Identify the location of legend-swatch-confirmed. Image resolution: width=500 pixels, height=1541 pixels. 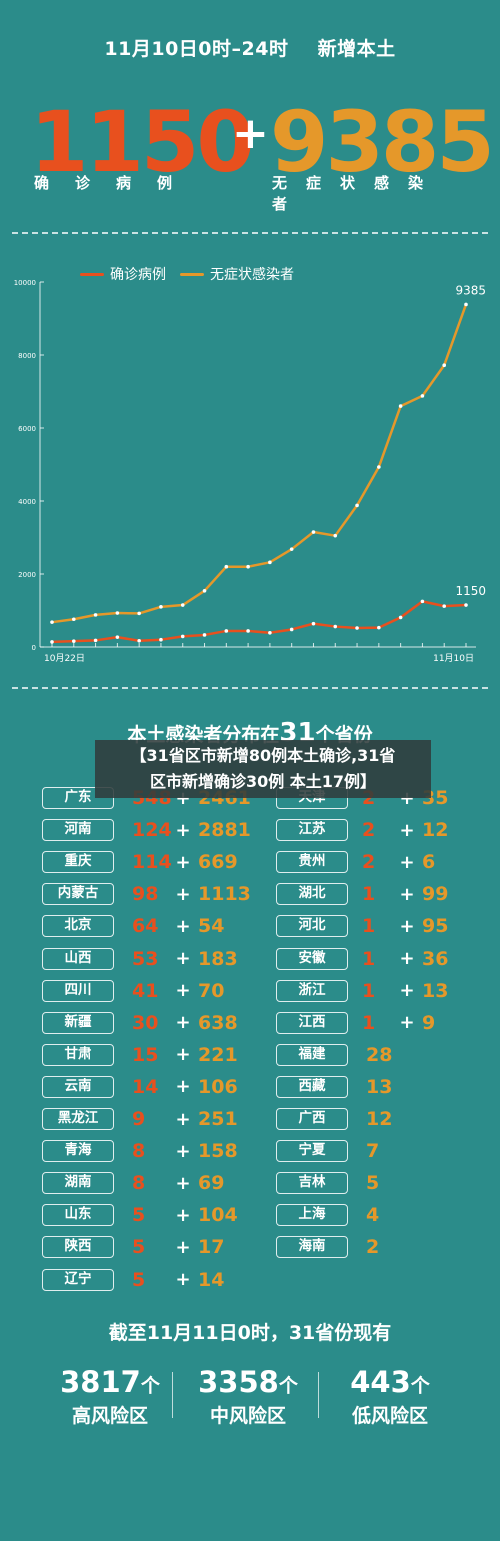
(92, 274).